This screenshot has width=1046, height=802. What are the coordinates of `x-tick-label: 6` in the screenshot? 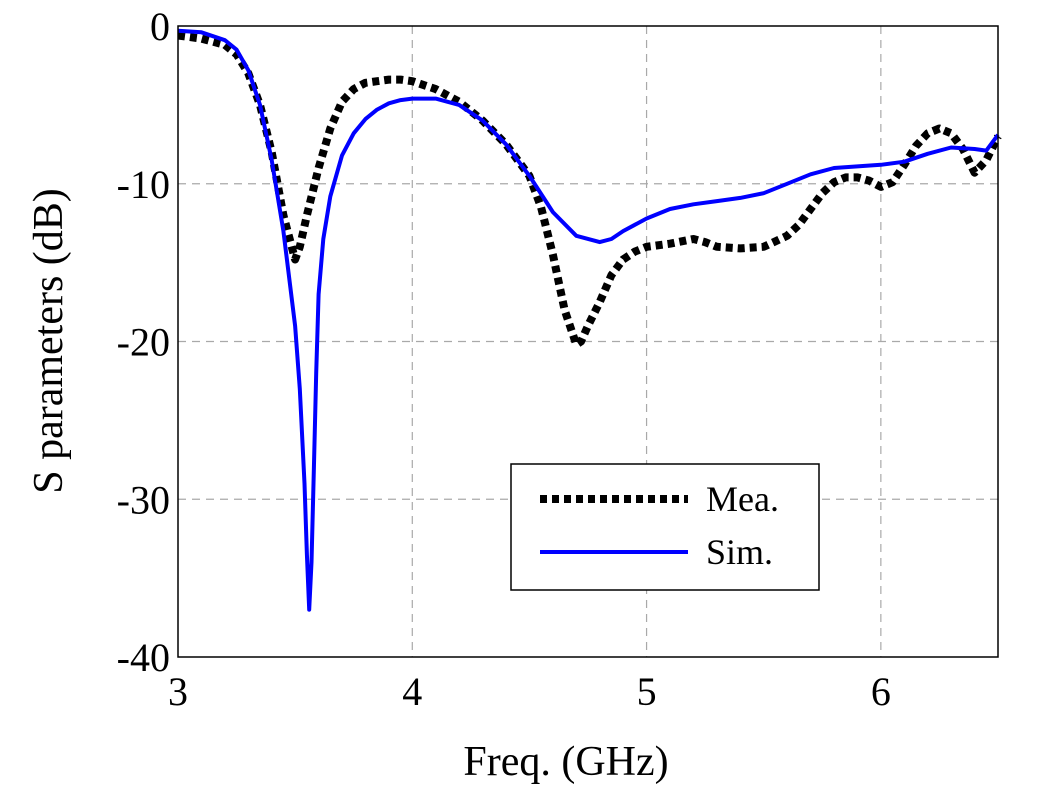 It's located at (881, 691).